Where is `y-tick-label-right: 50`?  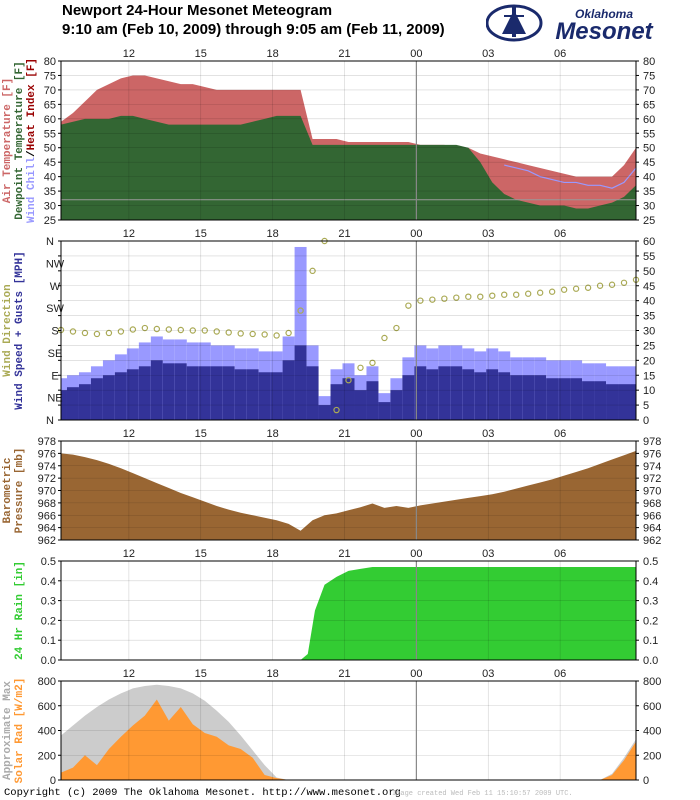 y-tick-label-right: 50 is located at coordinates (649, 149).